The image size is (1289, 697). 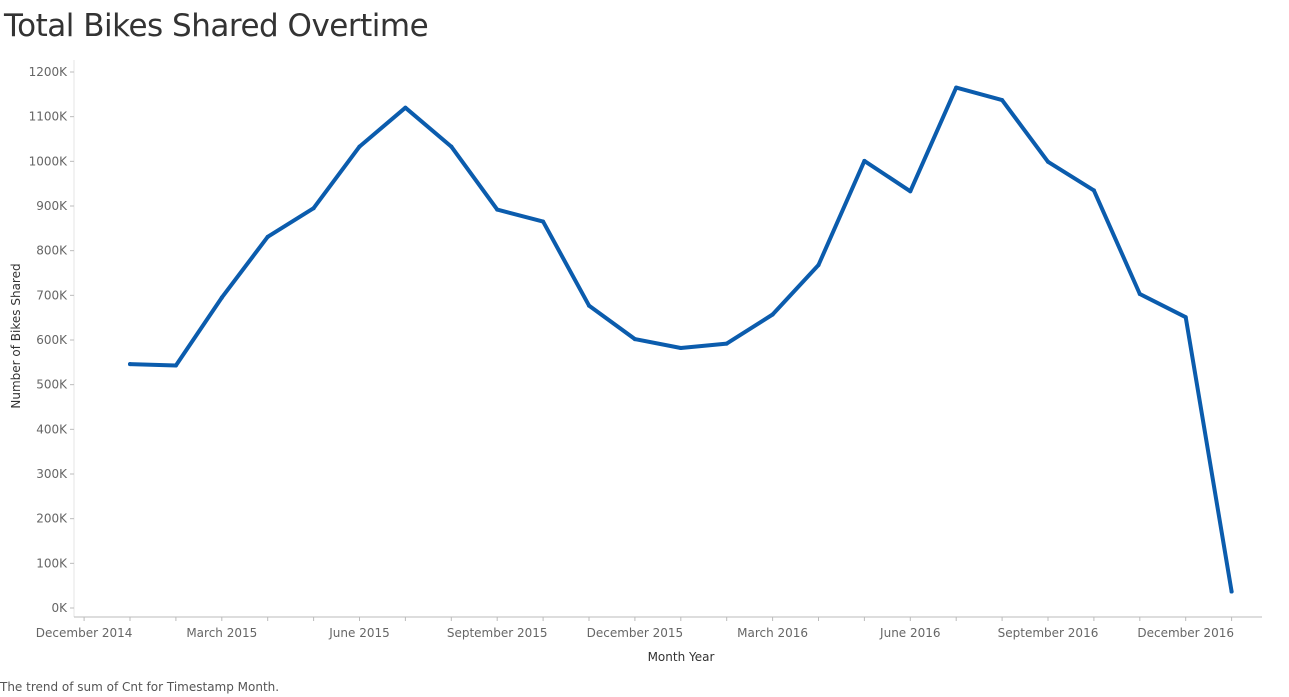 I want to click on x-tick-label: September 2016, so click(x=1048, y=633).